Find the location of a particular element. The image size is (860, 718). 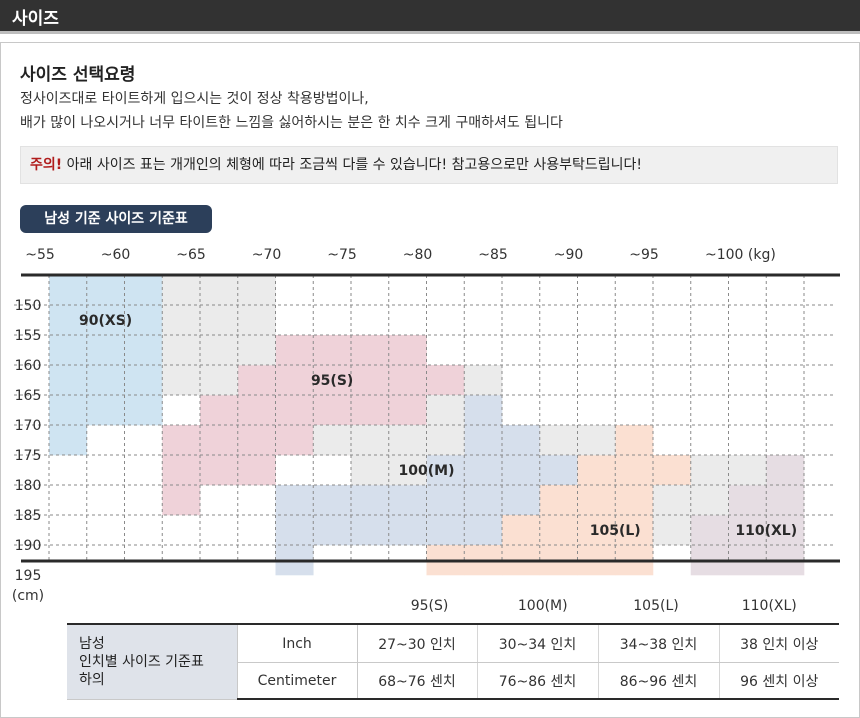

size-region-label: 95(S) is located at coordinates (332, 381).